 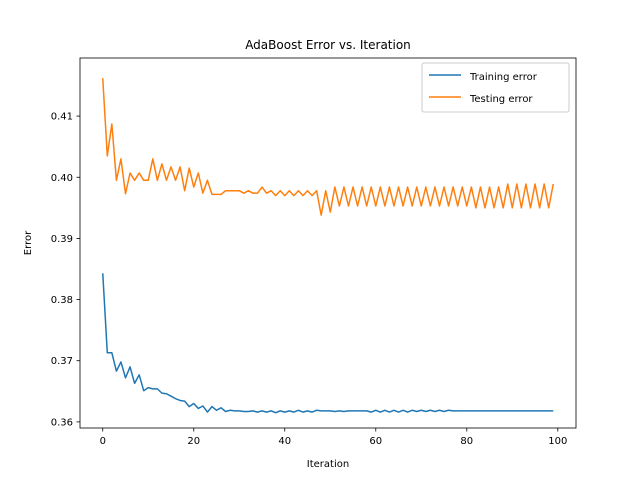 What do you see at coordinates (62, 361) in the screenshot?
I see `y-tick-label: 0.37` at bounding box center [62, 361].